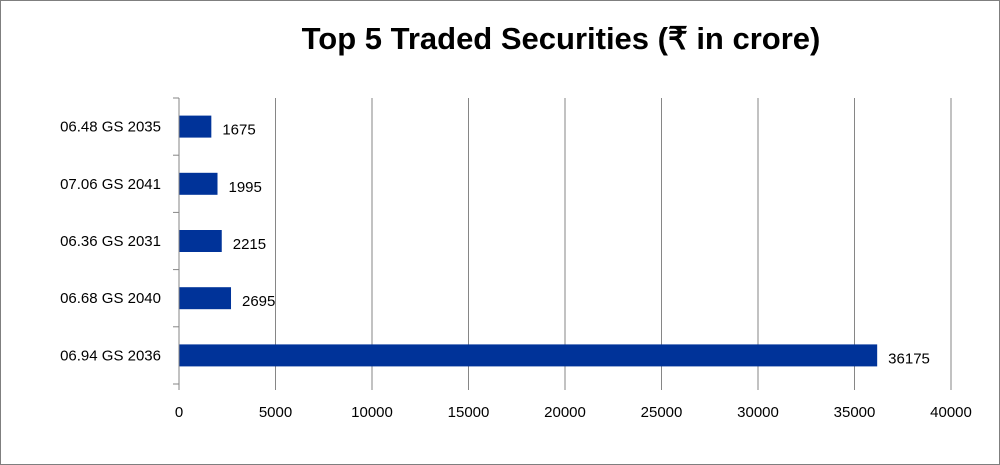 The width and height of the screenshot is (1000, 465). I want to click on category-label: 06.94 GS 2036, so click(110, 355).